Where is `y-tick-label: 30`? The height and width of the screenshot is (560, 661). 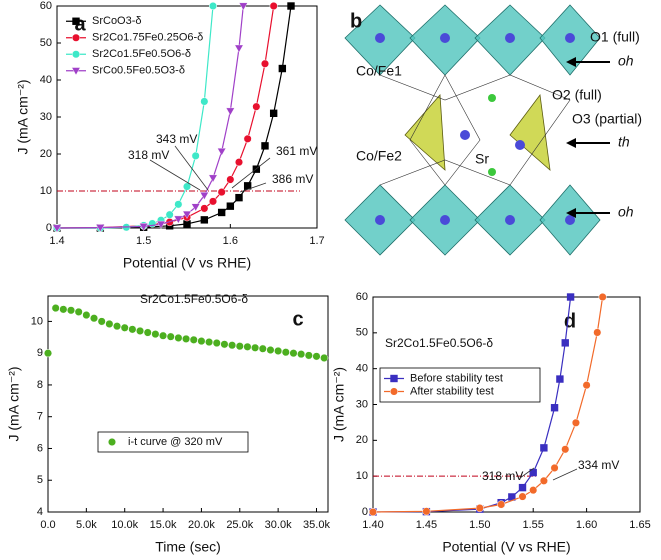 y-tick-label: 30 is located at coordinates (46, 117).